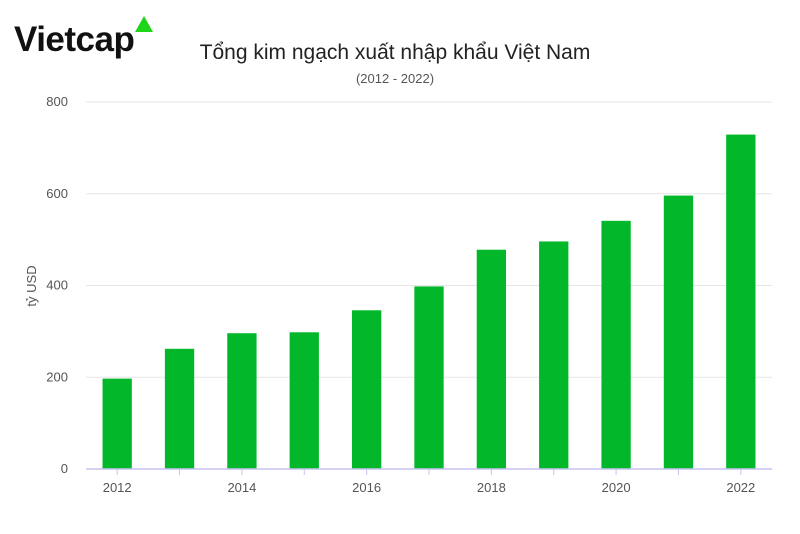  What do you see at coordinates (57, 376) in the screenshot?
I see `y-tick-label: 200` at bounding box center [57, 376].